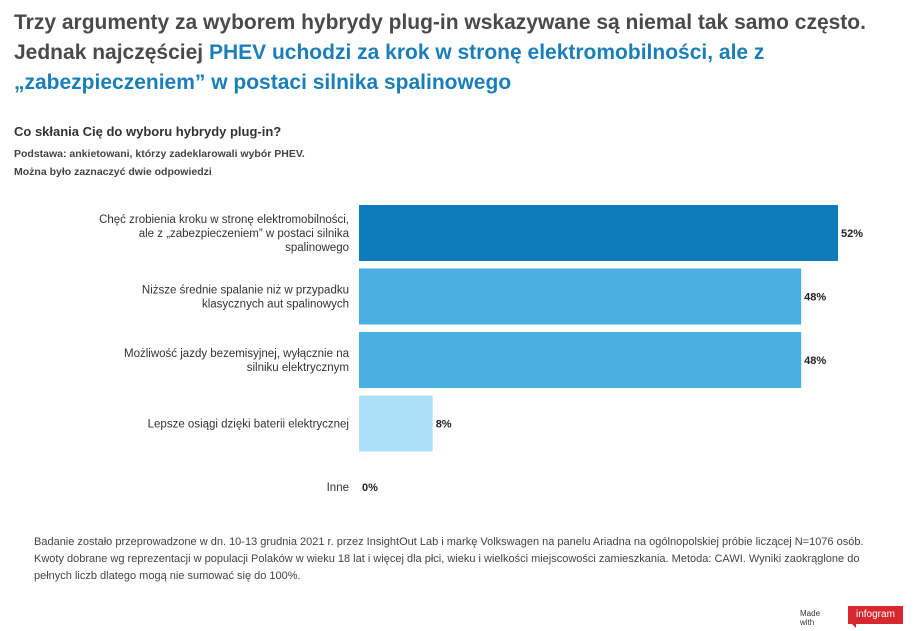 This screenshot has width=919, height=631. What do you see at coordinates (111, 52) in the screenshot?
I see `title-line-2-plain: Jednak najczęściej` at bounding box center [111, 52].